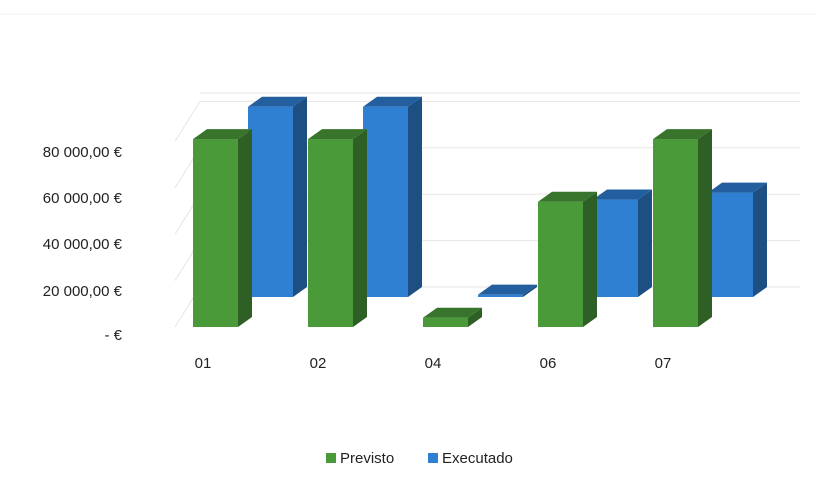 Image resolution: width=816 pixels, height=479 pixels. Describe the element at coordinates (318, 363) in the screenshot. I see `x-tick-label: 02` at that location.